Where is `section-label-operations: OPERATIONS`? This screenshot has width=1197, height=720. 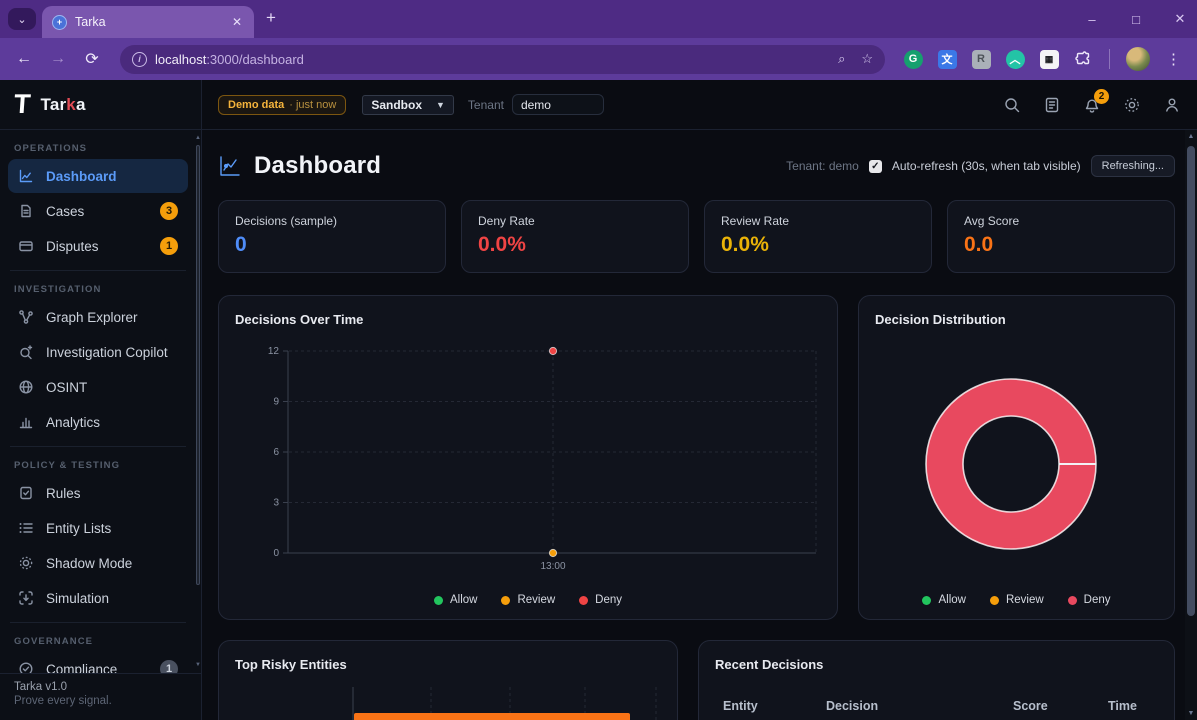
section-label-operations: OPERATIONS is located at coordinates (51, 148).